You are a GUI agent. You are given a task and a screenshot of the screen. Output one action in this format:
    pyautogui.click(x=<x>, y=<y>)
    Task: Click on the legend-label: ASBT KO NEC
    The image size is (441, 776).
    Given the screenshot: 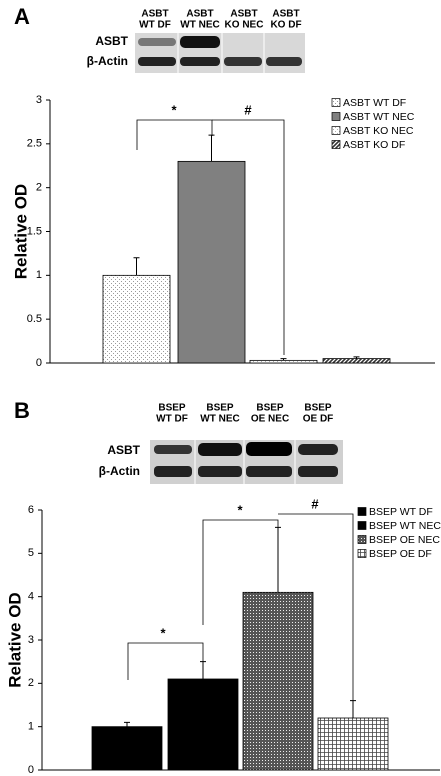 What is the action you would take?
    pyautogui.click(x=378, y=131)
    